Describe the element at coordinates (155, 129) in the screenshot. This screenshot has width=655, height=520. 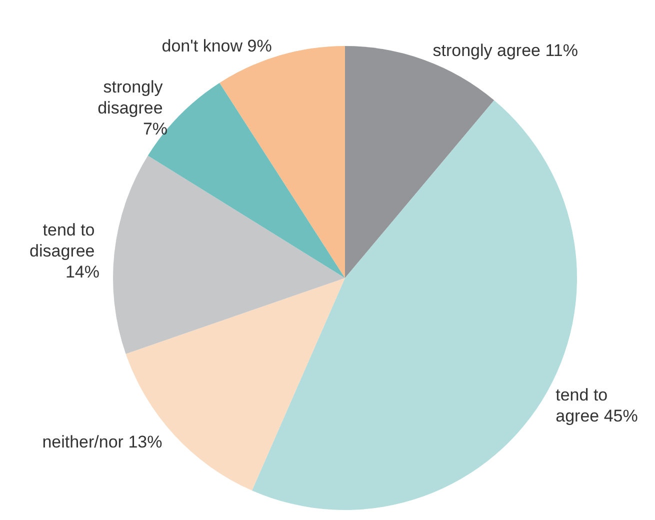
I see `data-label: 7%` at that location.